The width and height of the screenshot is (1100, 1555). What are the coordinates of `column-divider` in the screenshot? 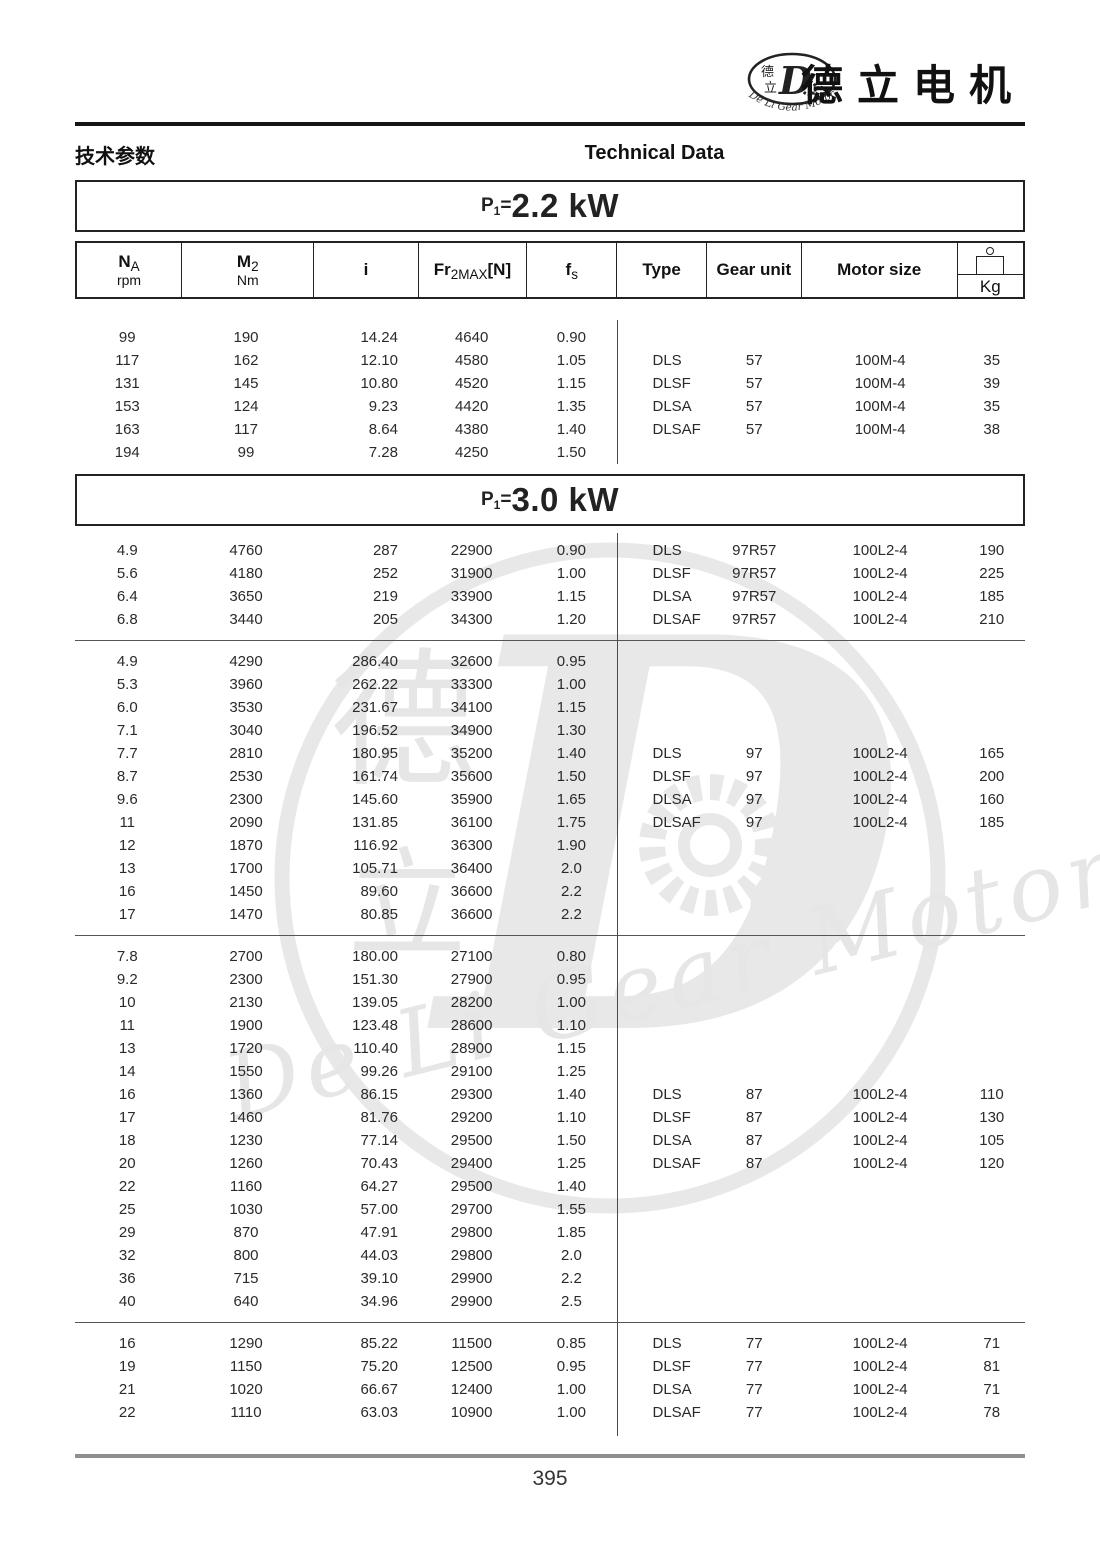 It's located at (617, 392).